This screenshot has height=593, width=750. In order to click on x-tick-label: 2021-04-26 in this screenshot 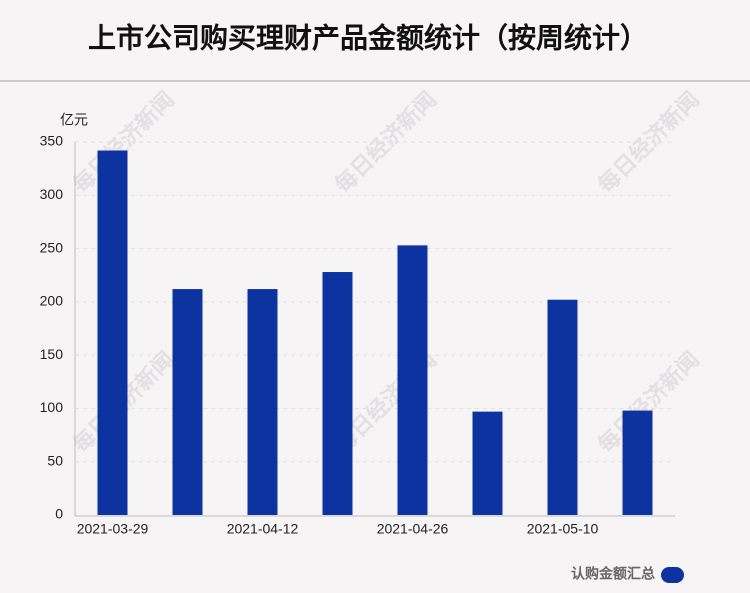, I will do `click(413, 529)`.